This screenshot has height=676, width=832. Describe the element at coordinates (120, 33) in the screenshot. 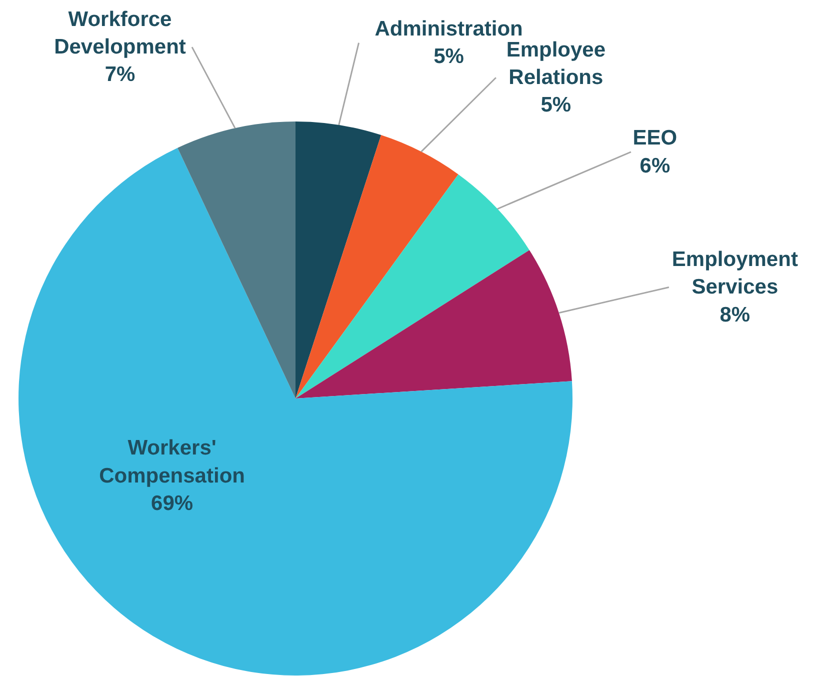

I see `slice-label: Workforce Development` at that location.